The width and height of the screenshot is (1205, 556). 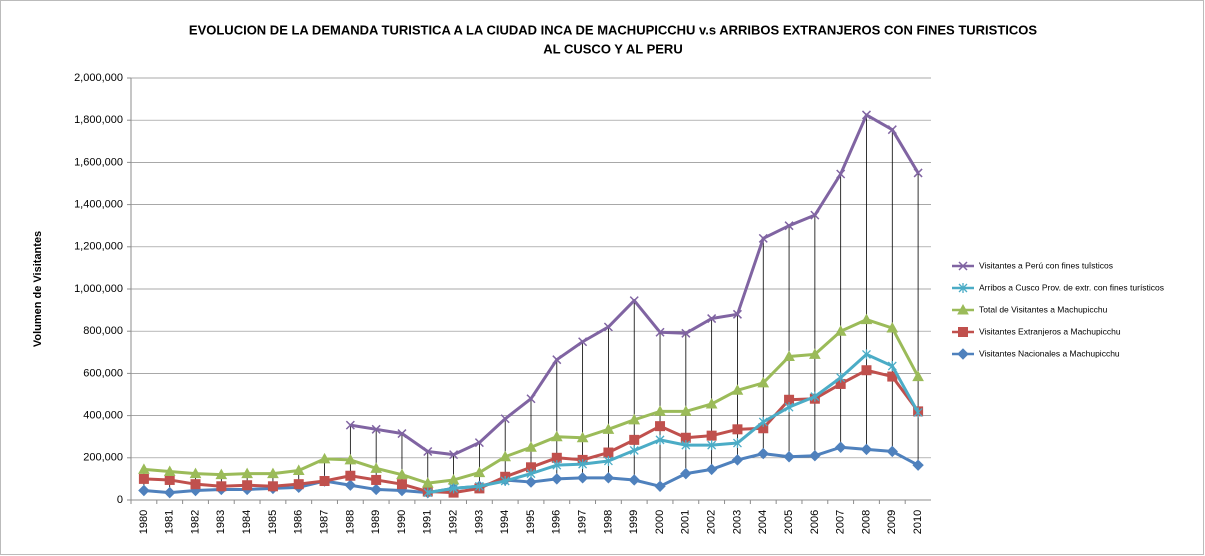 I want to click on y-tick-label: 400,000, so click(x=103, y=416).